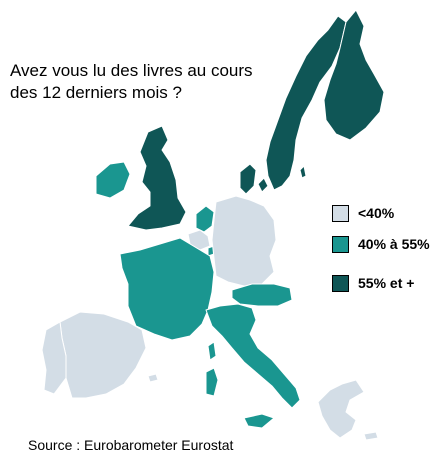  I want to click on region-finland, so click(354, 75).